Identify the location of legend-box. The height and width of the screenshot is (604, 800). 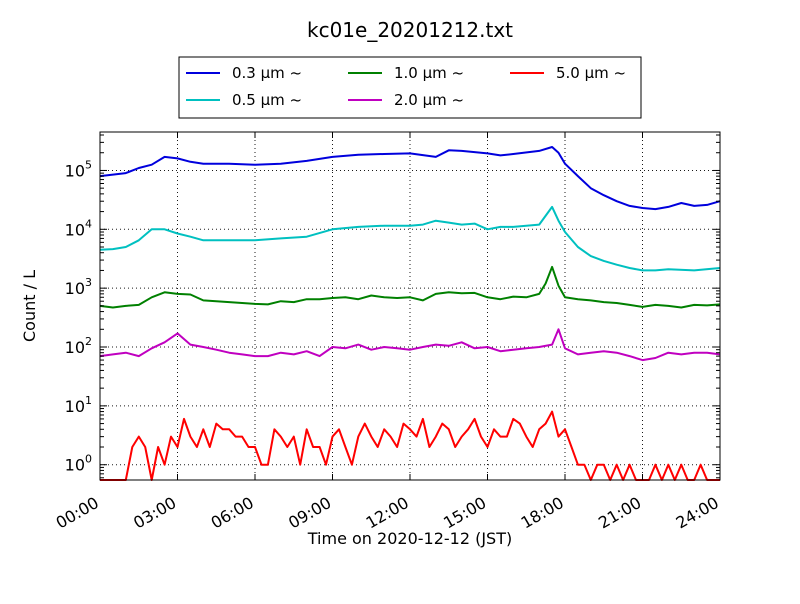
(410, 87).